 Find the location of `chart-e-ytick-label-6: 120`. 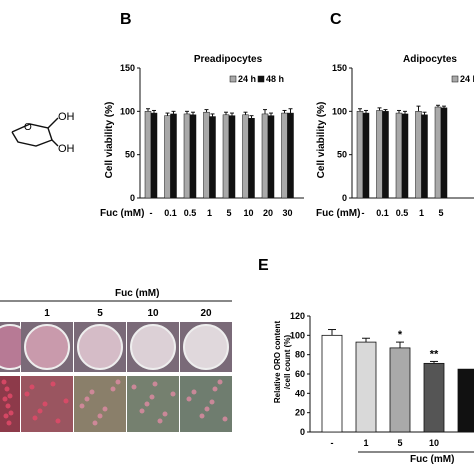

chart-e-ytick-label-6: 120 is located at coordinates (297, 316).